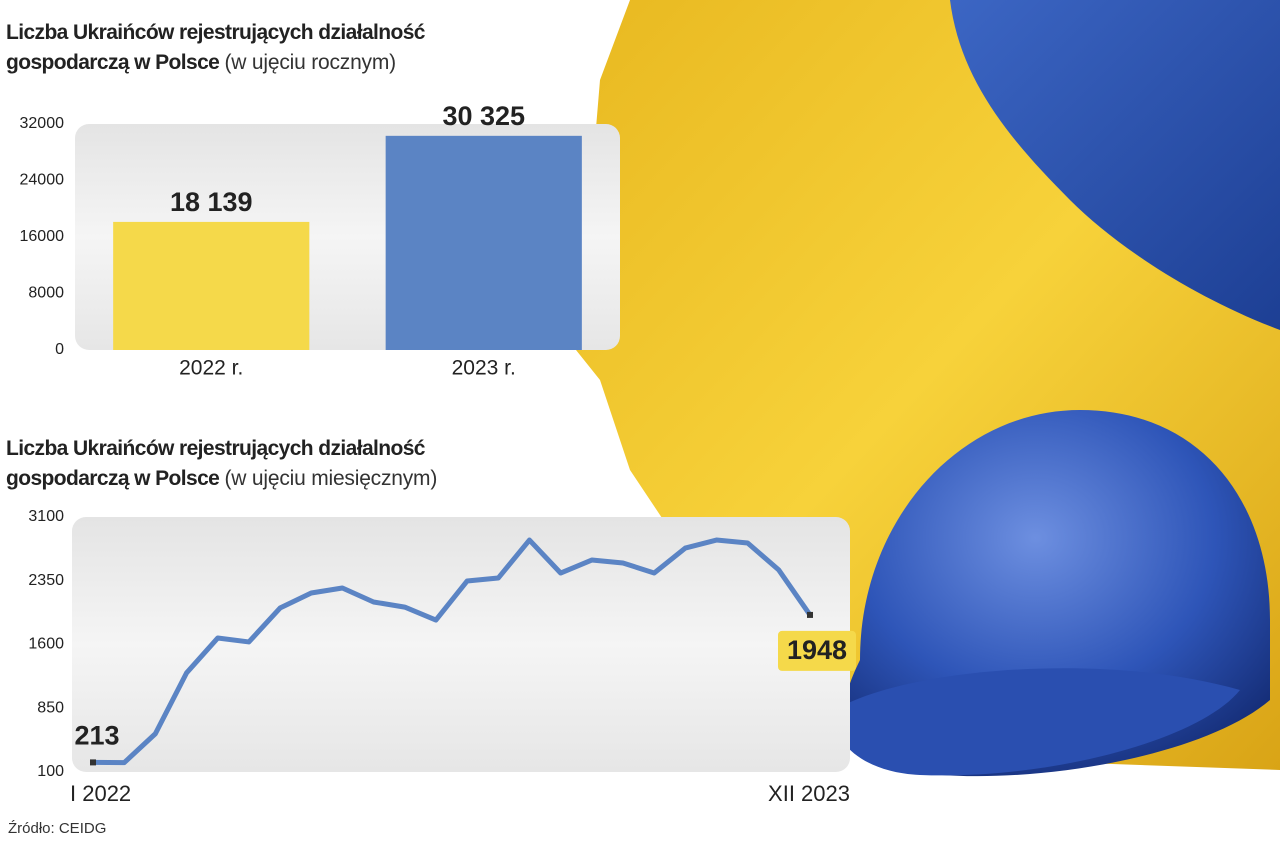 The width and height of the screenshot is (1280, 845). What do you see at coordinates (57, 828) in the screenshot?
I see `source-note: Źródło: CEIDG` at bounding box center [57, 828].